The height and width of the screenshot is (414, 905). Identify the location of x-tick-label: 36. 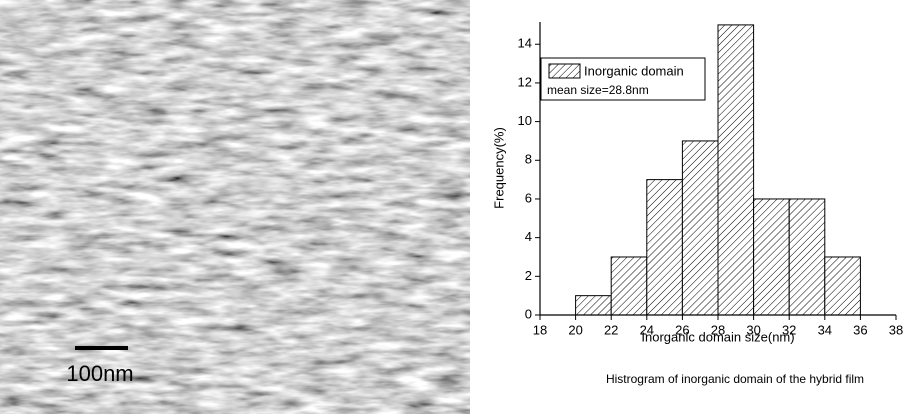
(860, 329).